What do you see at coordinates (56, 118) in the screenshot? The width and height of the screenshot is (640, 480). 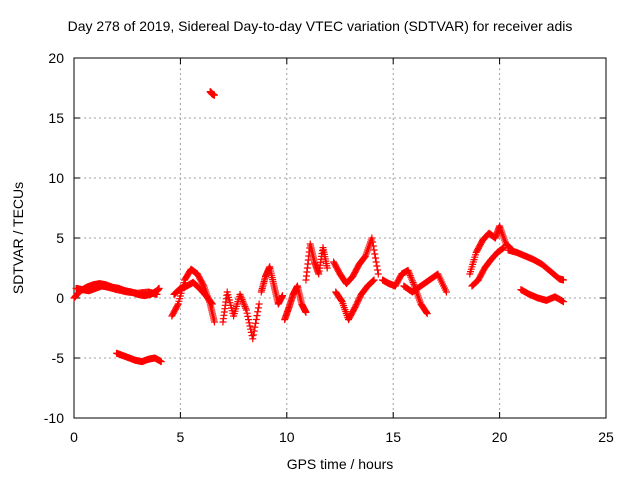 I see `y-tick-label: 15` at bounding box center [56, 118].